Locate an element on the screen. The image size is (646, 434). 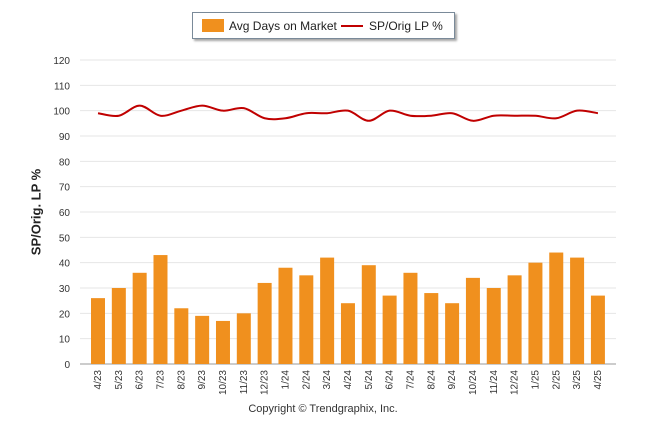
x-tick-label: 4/24 is located at coordinates (348, 380).